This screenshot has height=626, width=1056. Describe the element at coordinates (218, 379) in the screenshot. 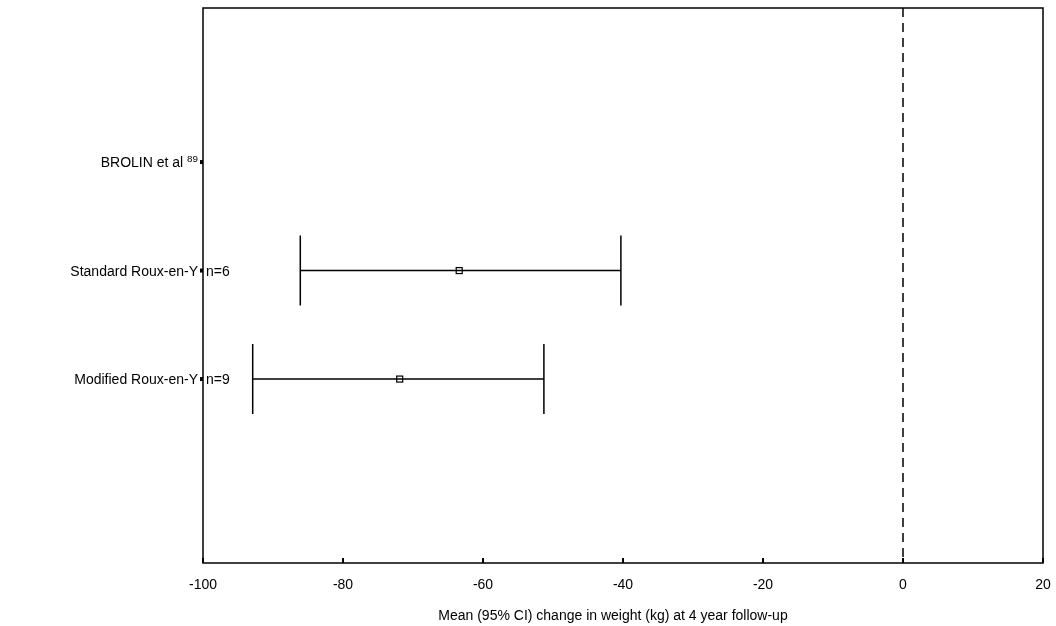

I see `annotation: n=9` at that location.